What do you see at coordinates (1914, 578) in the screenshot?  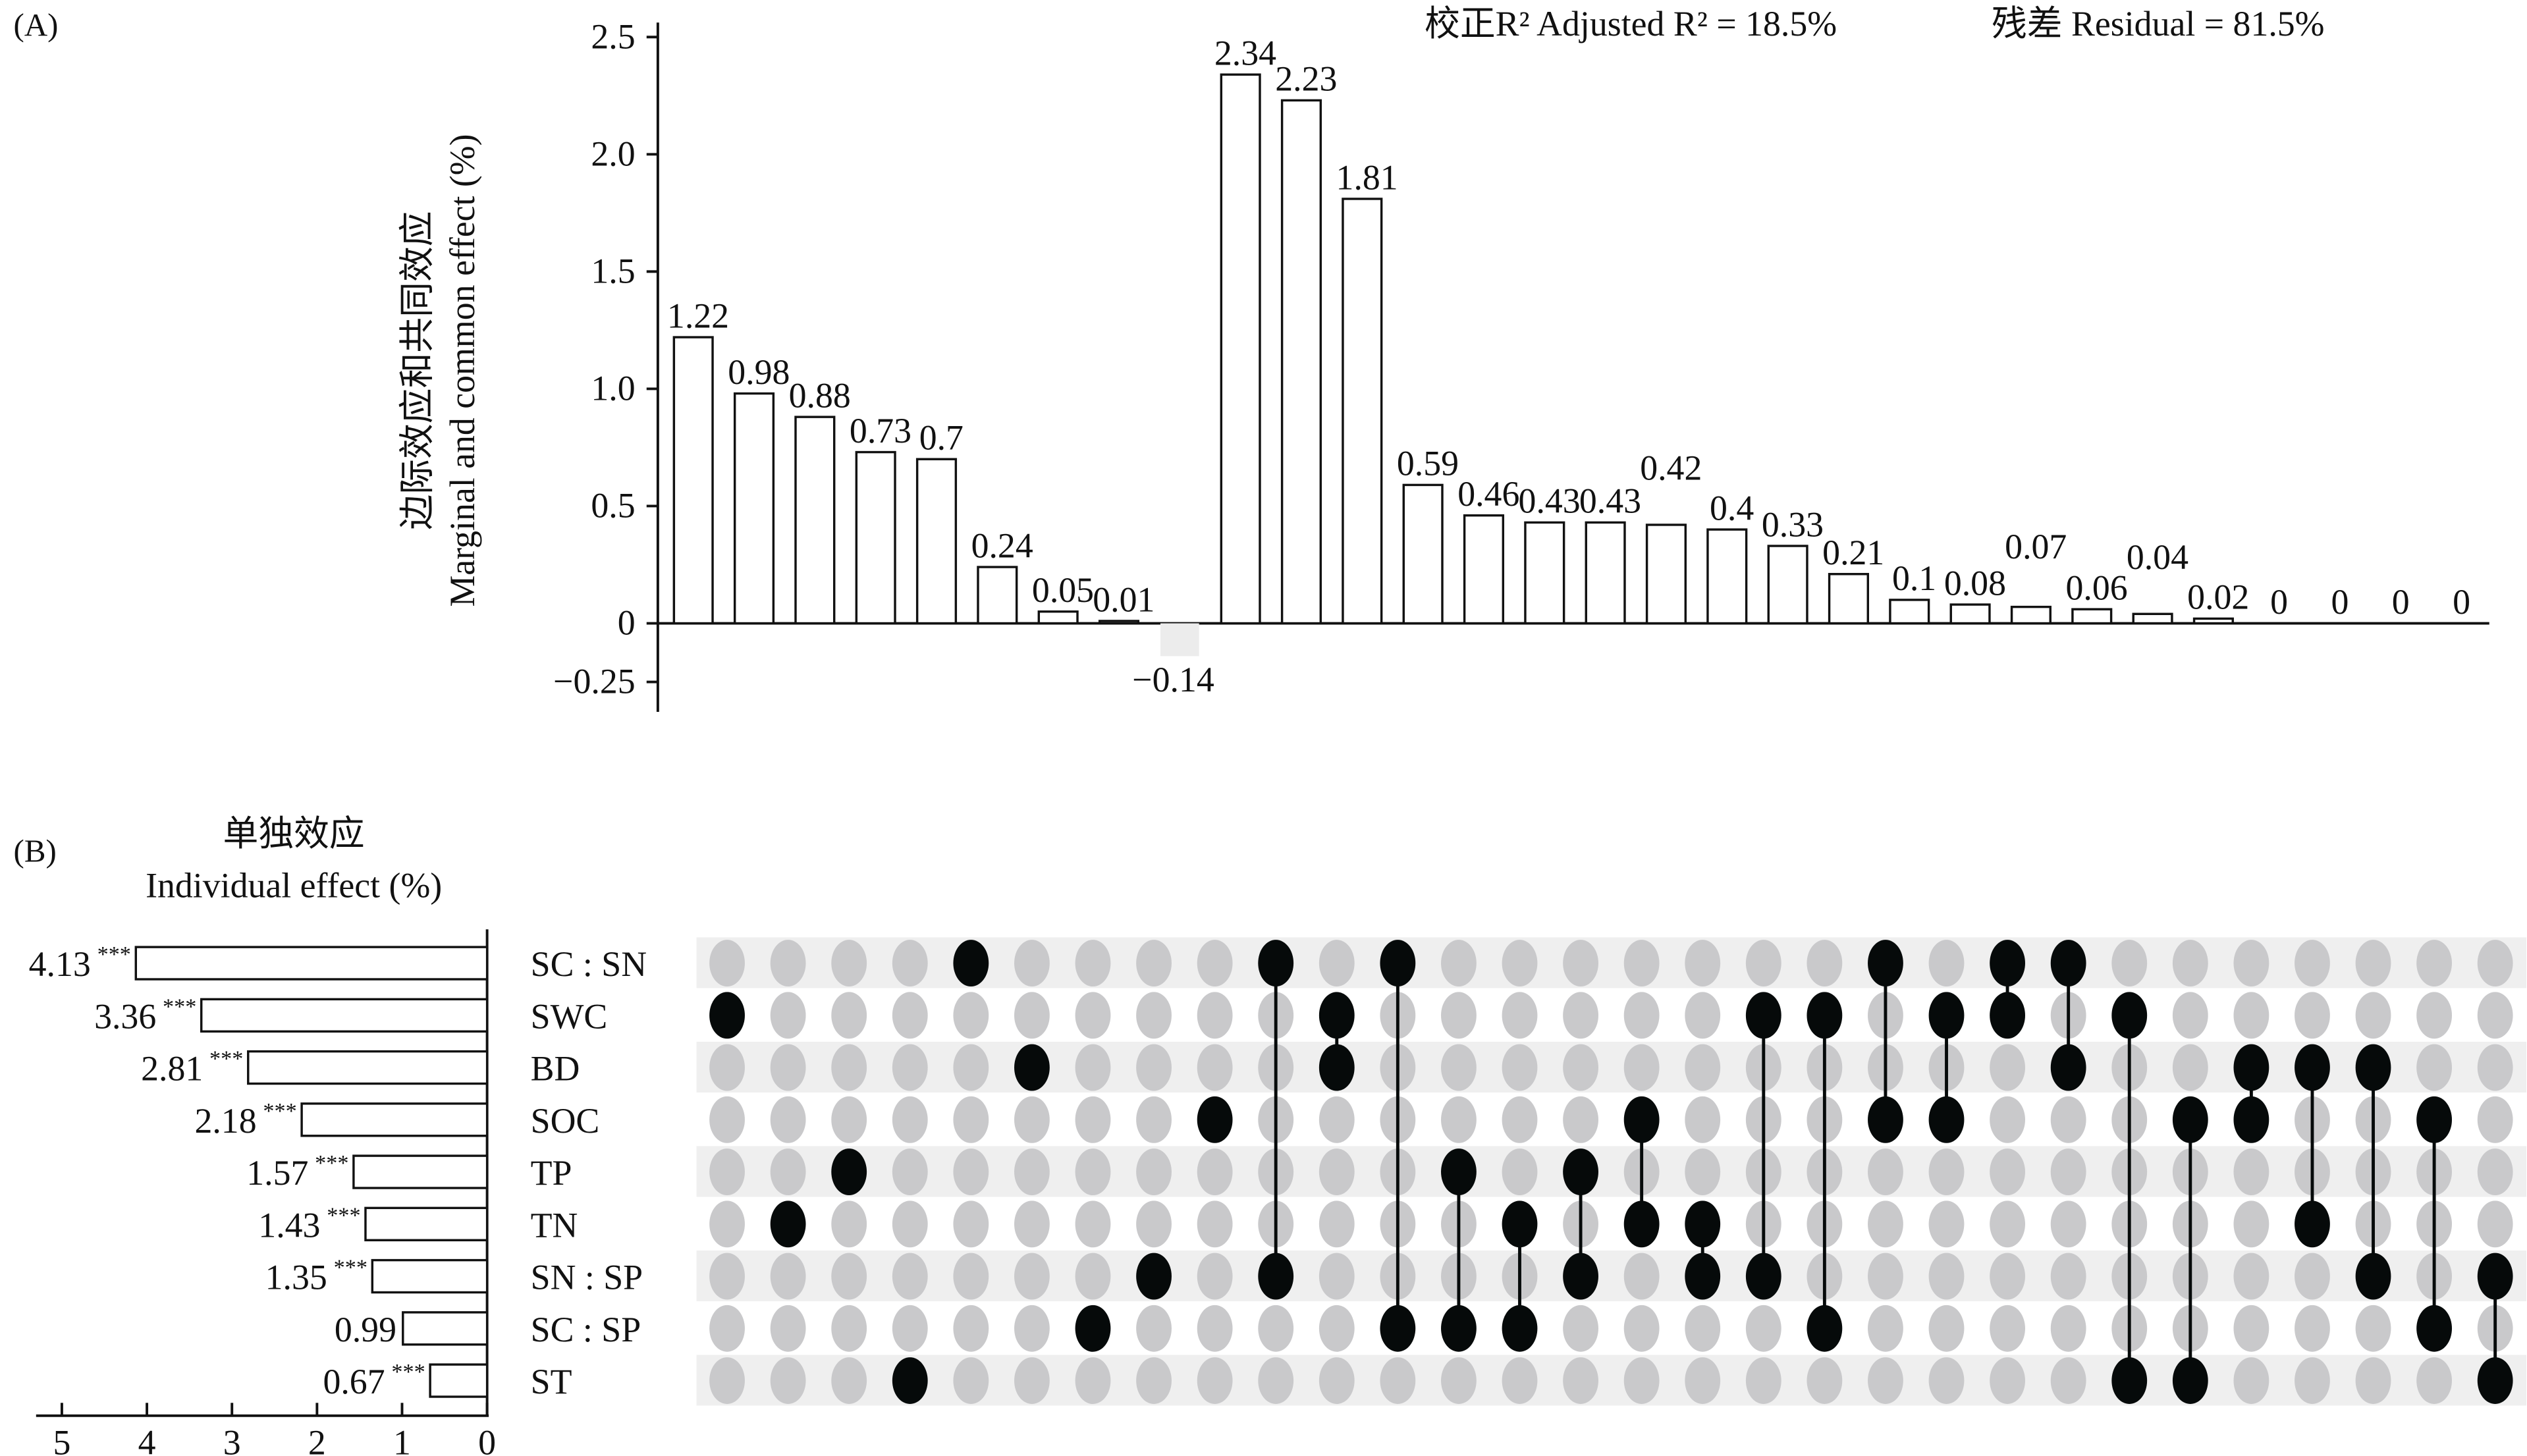 I see `bar-value-label: 0.1` at bounding box center [1914, 578].